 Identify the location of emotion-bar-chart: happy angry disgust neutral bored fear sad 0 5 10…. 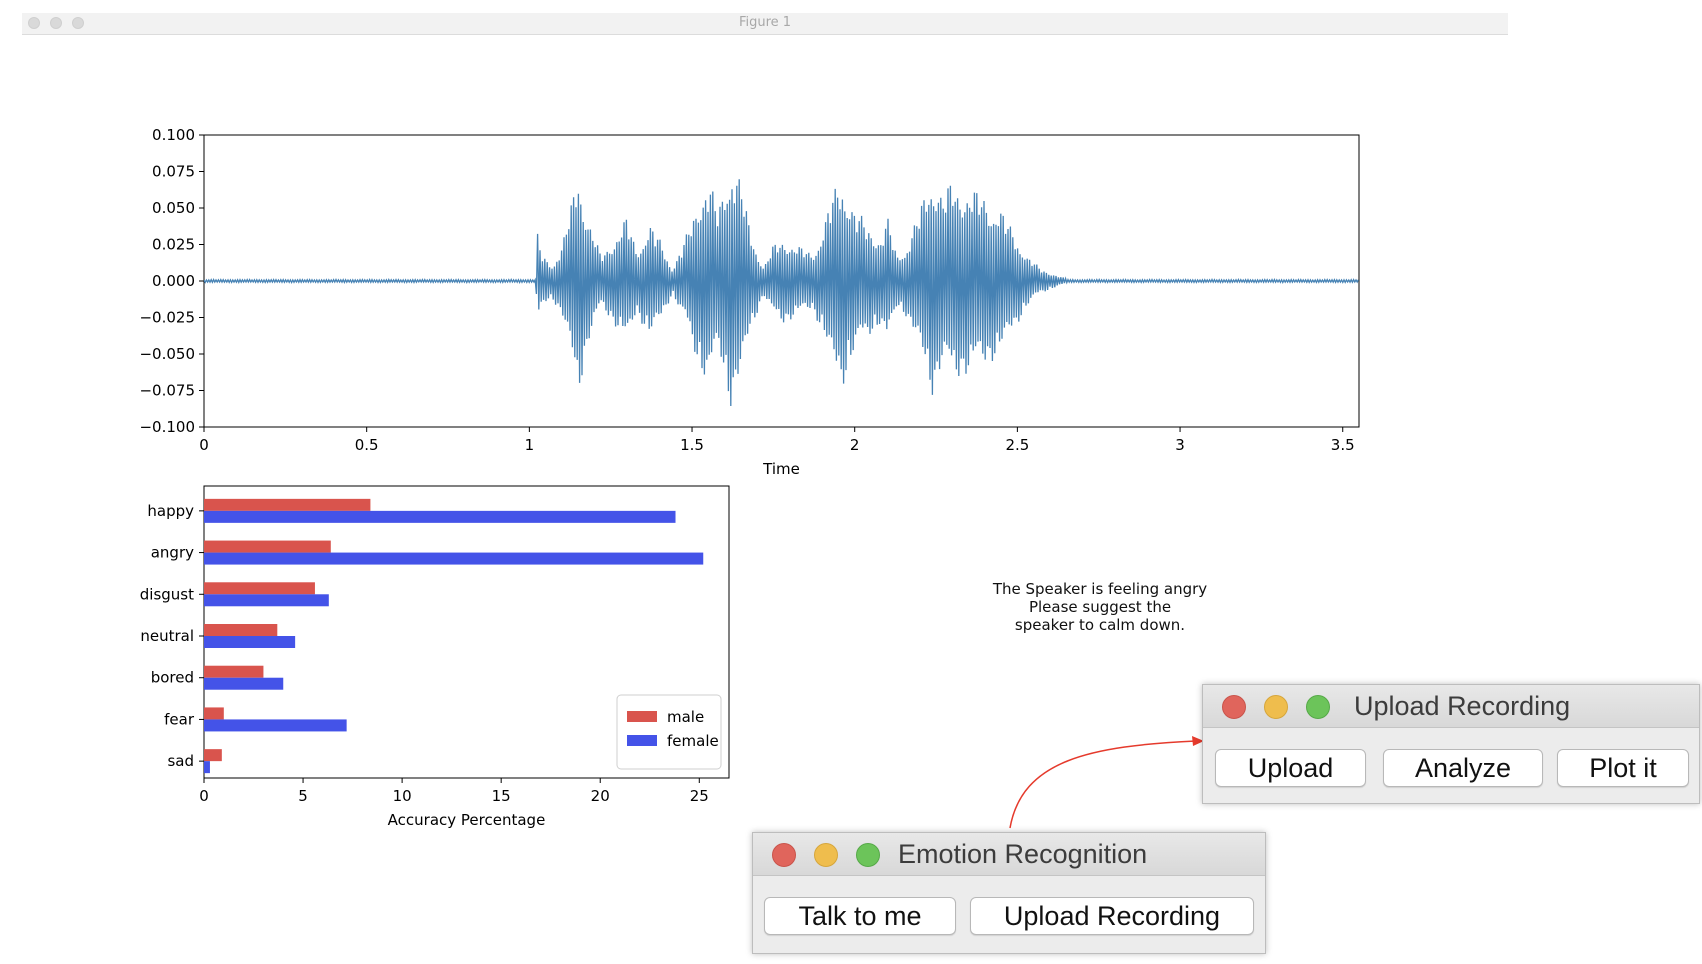
(435, 657).